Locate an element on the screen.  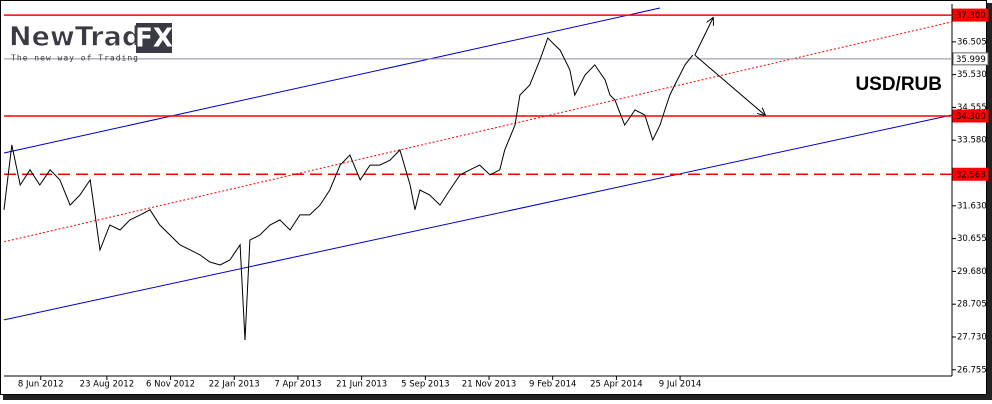
x-tick-label: 9 Feb 2014 is located at coordinates (553, 385).